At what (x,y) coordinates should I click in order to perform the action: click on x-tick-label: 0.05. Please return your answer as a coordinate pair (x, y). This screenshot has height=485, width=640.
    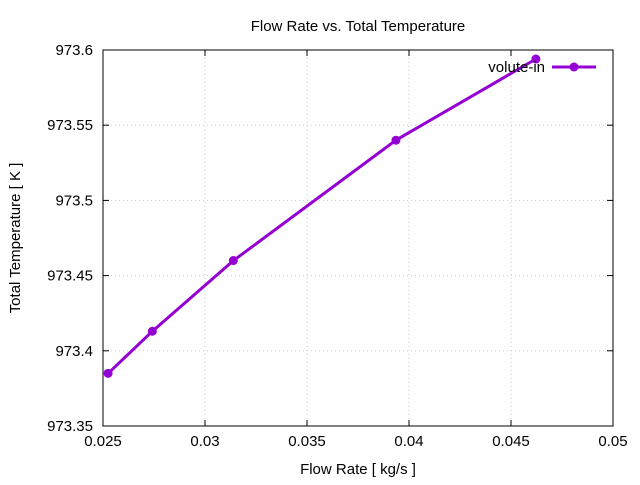
    Looking at the image, I should click on (612, 441).